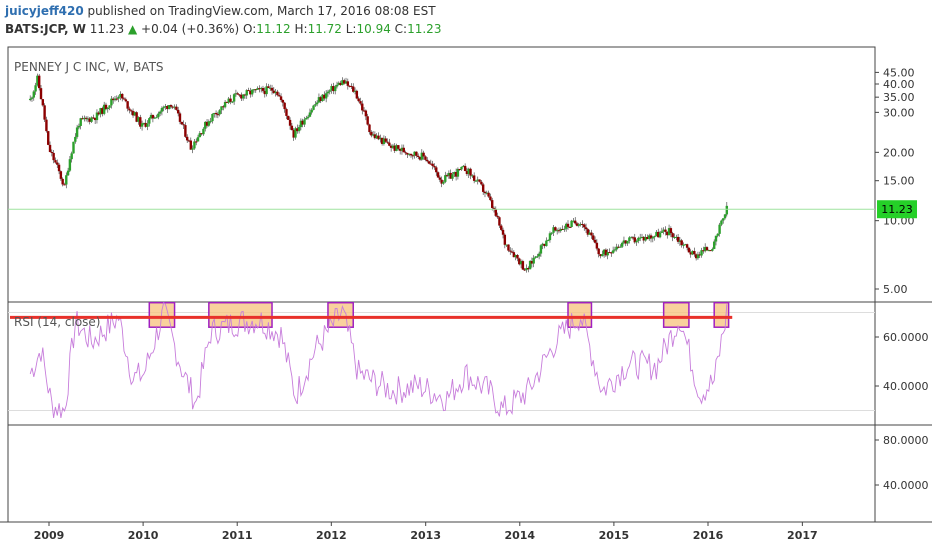 The image size is (932, 550). I want to click on rsi-tick-label: 40.0000, so click(906, 386).